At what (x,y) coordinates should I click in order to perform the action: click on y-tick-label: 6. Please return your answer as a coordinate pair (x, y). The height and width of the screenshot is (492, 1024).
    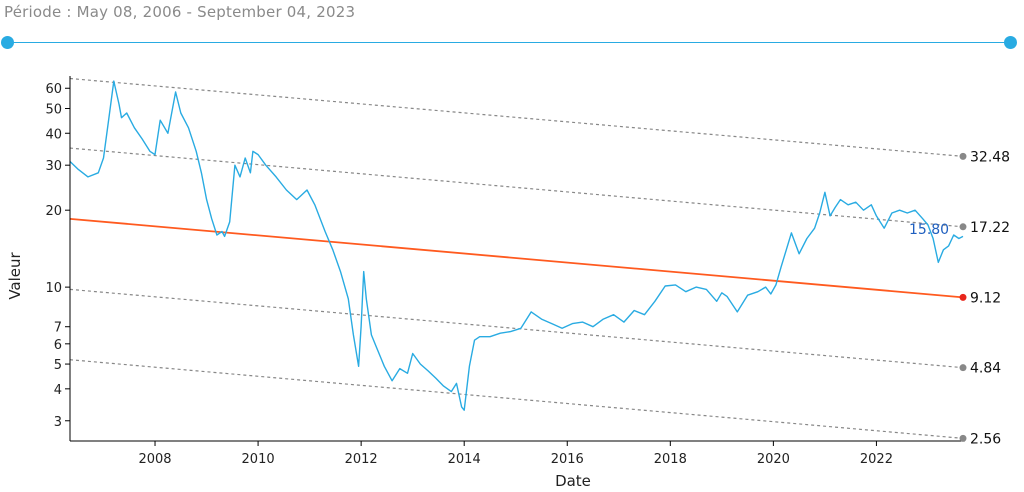
    Looking at the image, I should click on (58, 345).